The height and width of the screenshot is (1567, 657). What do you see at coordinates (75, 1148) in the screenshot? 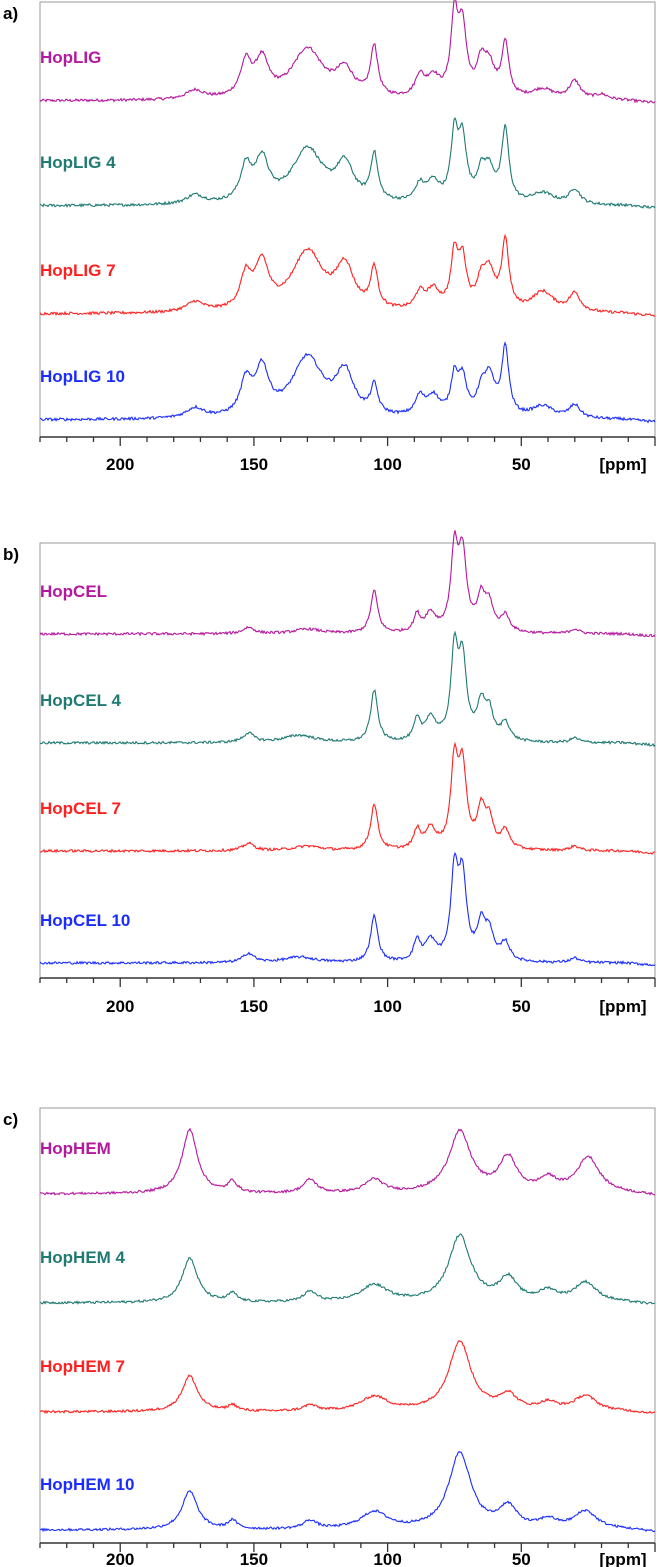
I see `series-label: HopHEM` at bounding box center [75, 1148].